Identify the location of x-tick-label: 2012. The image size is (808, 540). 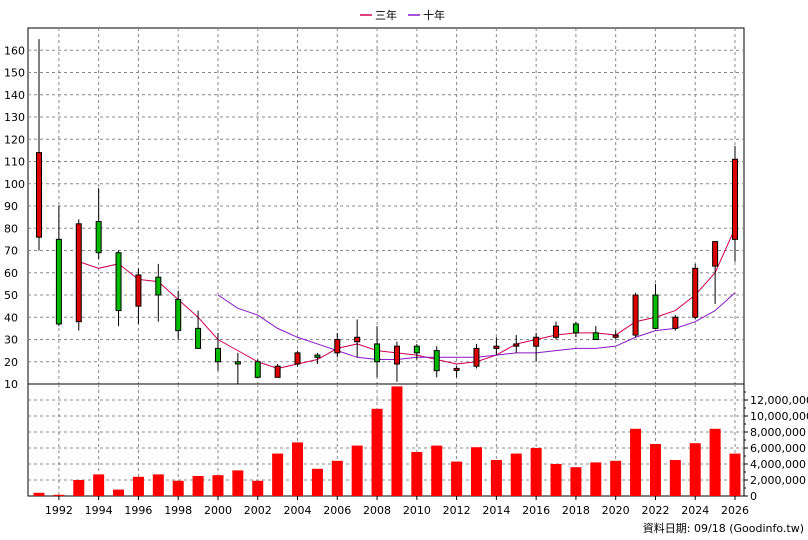
(457, 510).